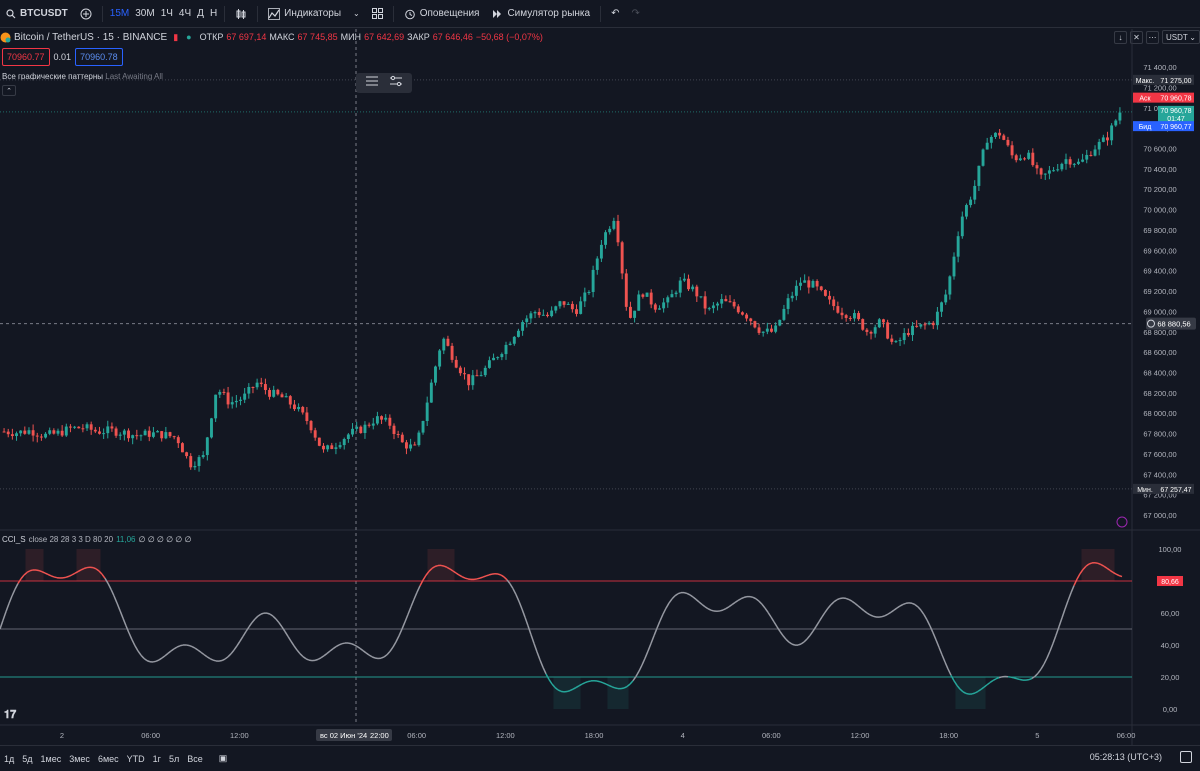  I want to click on interval-1h: 1Ч, so click(166, 13).